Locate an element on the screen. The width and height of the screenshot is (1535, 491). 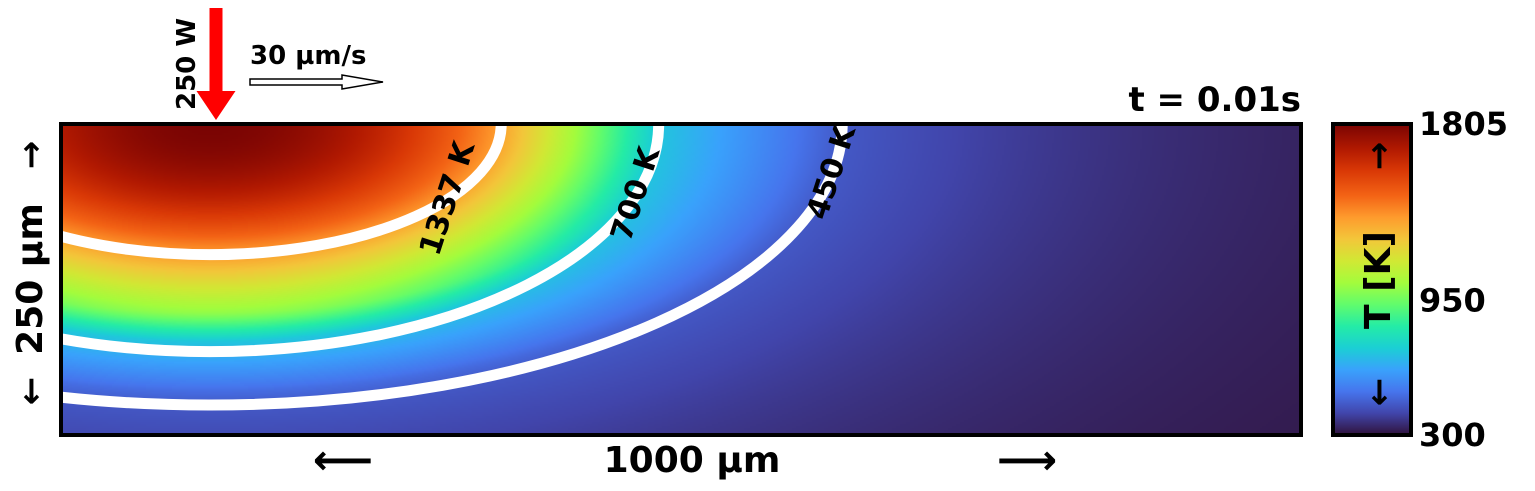
colorbar-tick-950: 950 is located at coordinates (1452, 301).